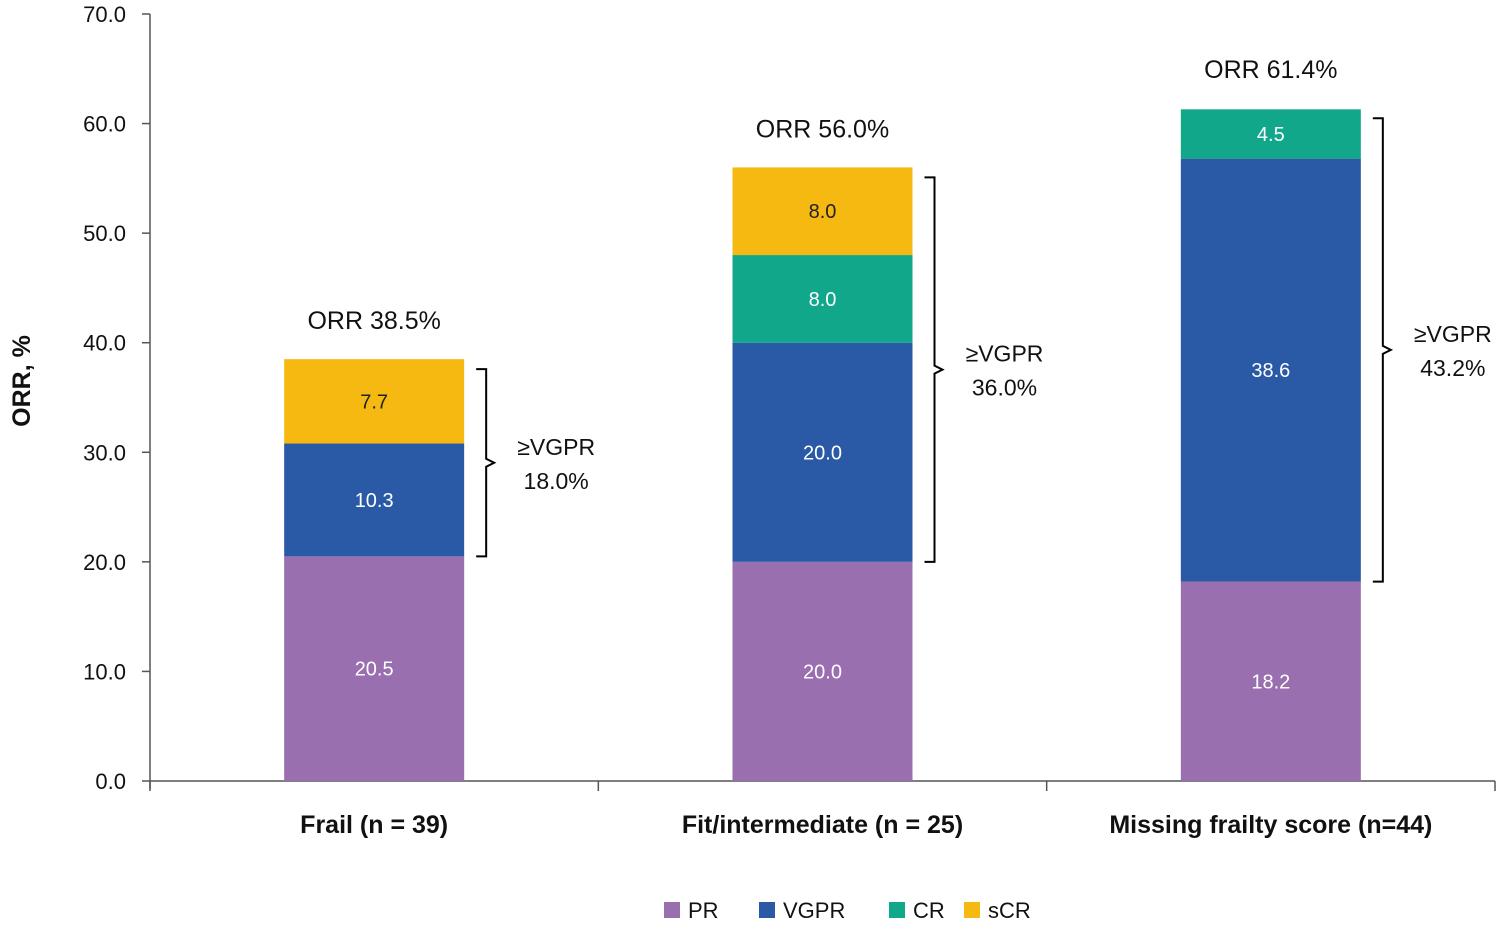 The image size is (1499, 930). Describe the element at coordinates (1009, 910) in the screenshot. I see `legend-label: sCR` at that location.